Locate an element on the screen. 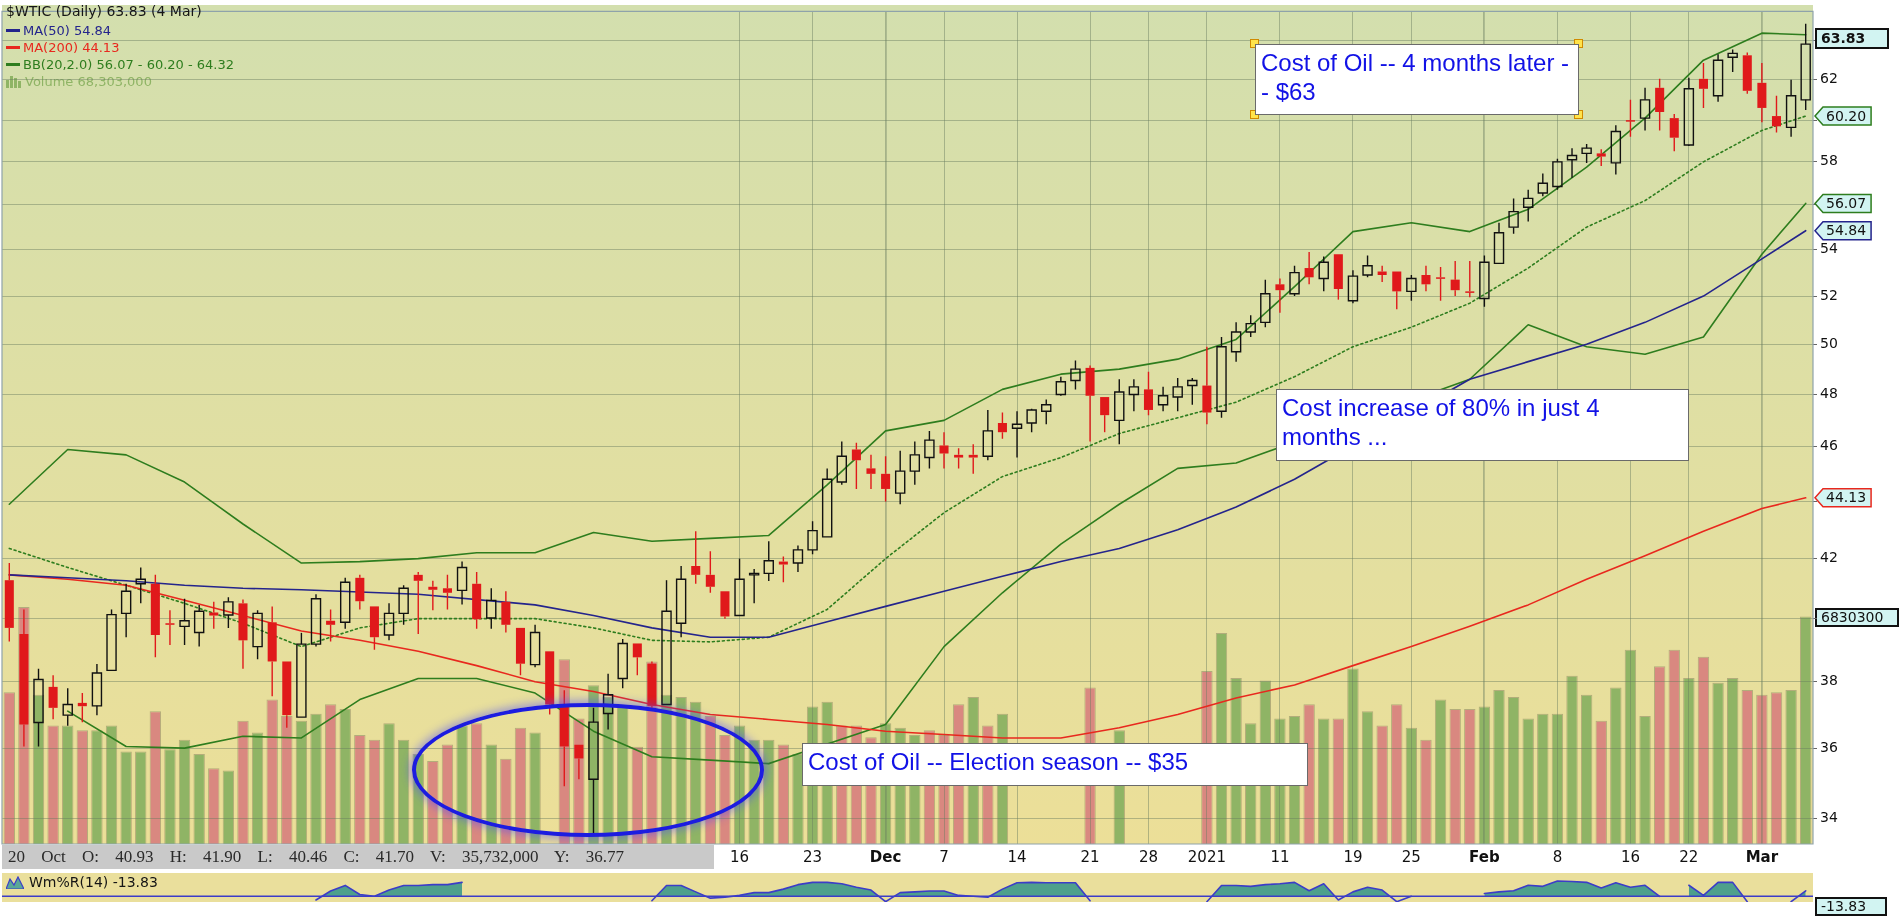  text: 6830300 is located at coordinates (1857, 617).